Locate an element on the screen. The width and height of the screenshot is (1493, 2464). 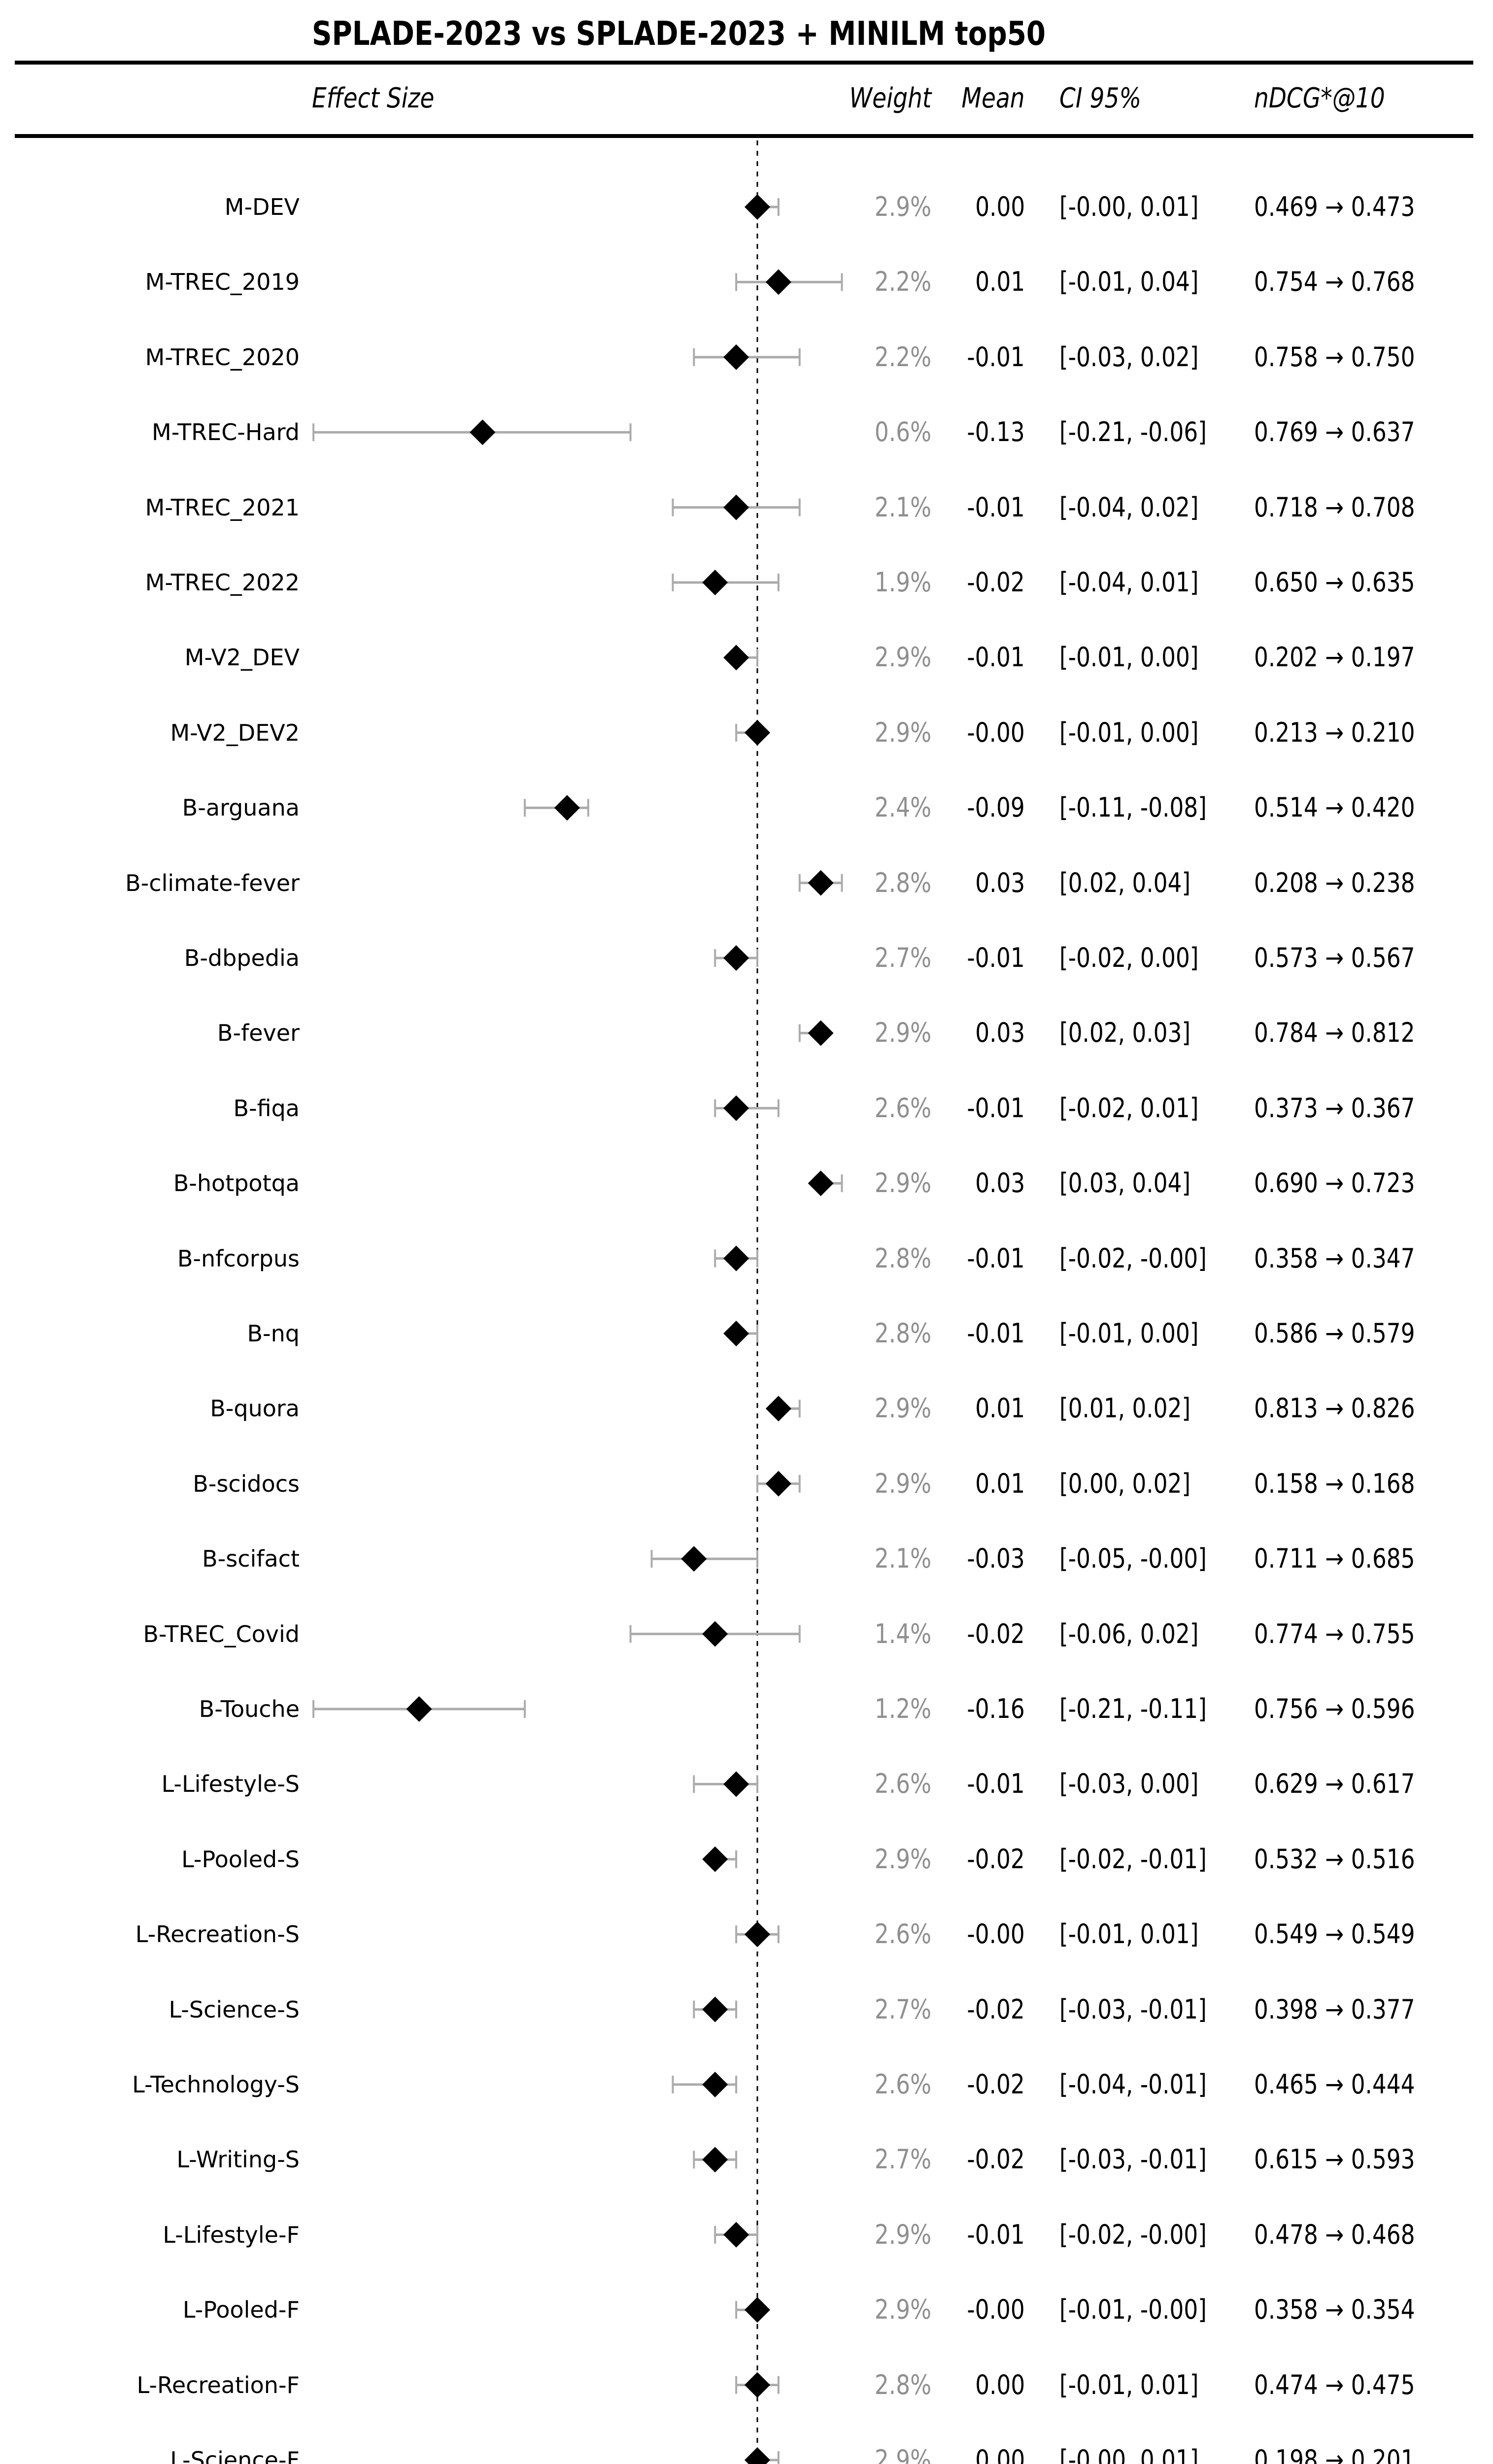
dataset-label: B-arguana is located at coordinates (241, 807).